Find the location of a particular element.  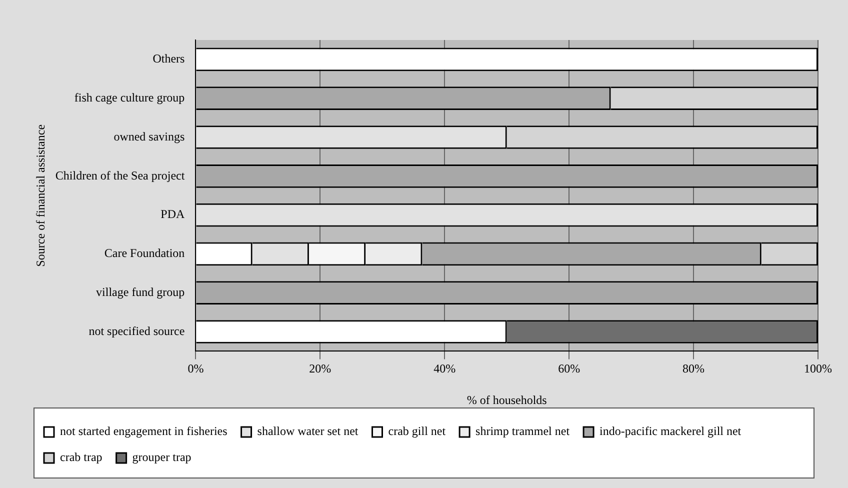

y-tick-label: Care Foundation is located at coordinates (144, 253).